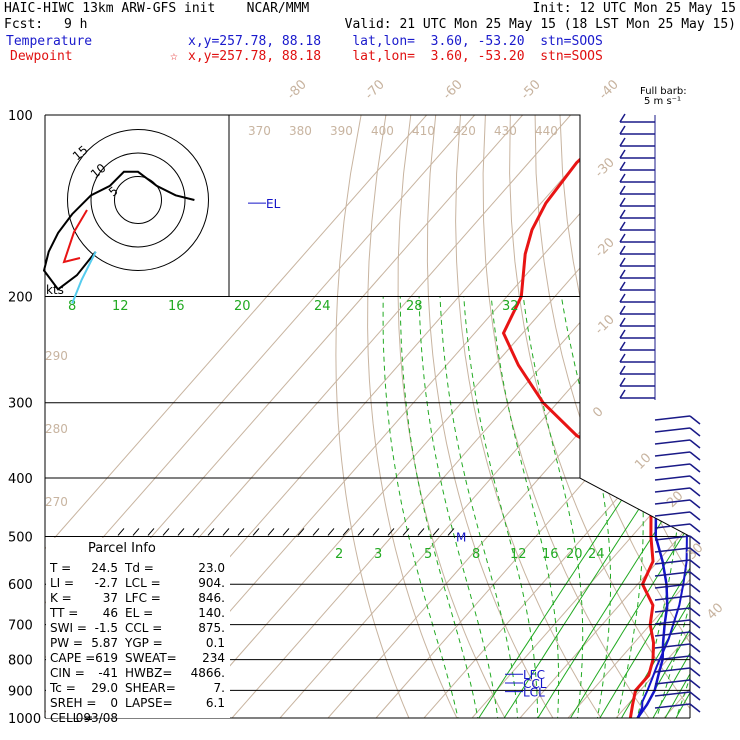  I want to click on theta-label: 420, so click(464, 131).